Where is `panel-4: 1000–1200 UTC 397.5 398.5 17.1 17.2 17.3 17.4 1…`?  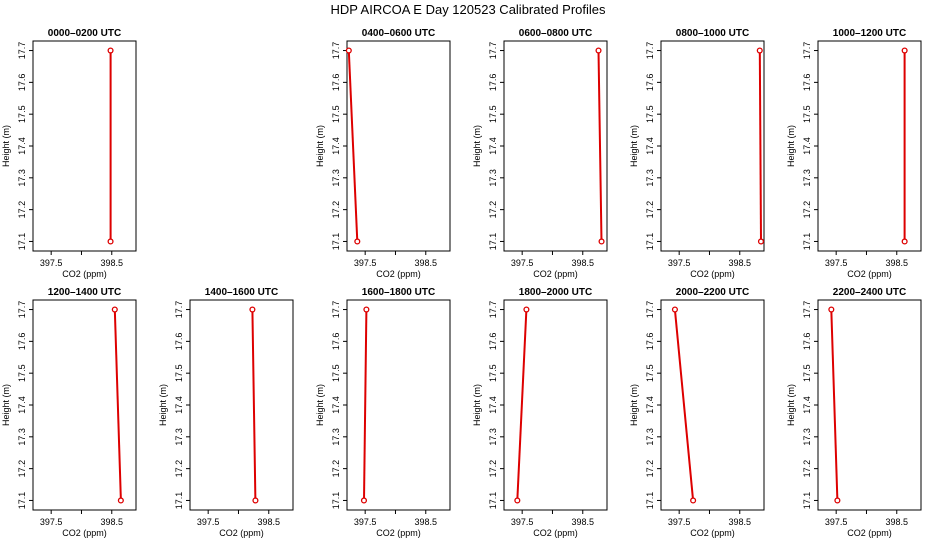 panel-4: 1000–1200 UTC 397.5 398.5 17.1 17.2 17.3 17.4 1… is located at coordinates (854, 153).